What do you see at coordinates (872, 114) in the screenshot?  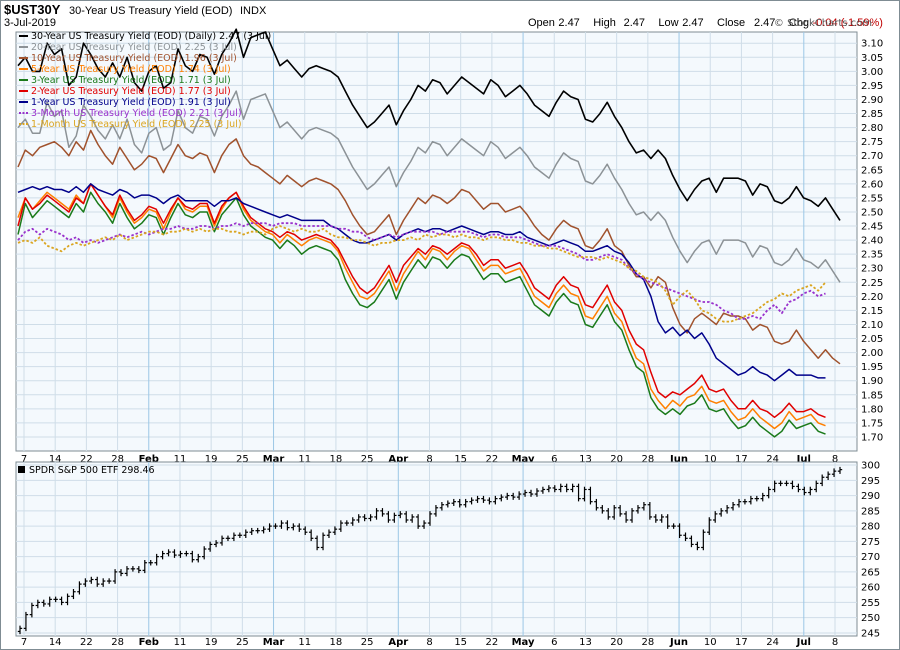 I see `yield-y-tick: 2.85` at bounding box center [872, 114].